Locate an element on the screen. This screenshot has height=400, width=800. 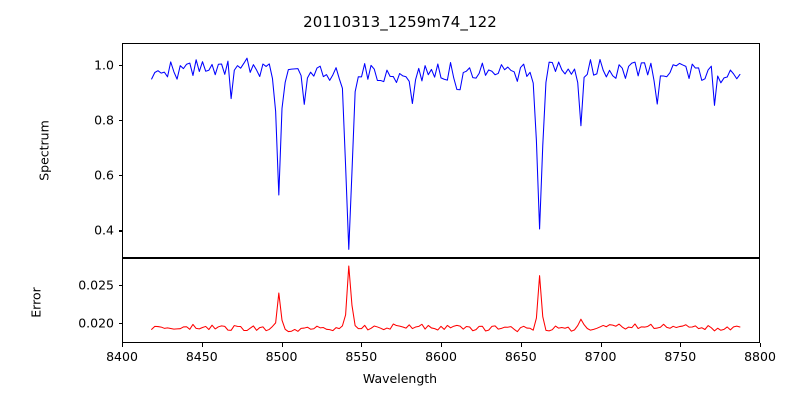
error-data-line is located at coordinates (446, 299).